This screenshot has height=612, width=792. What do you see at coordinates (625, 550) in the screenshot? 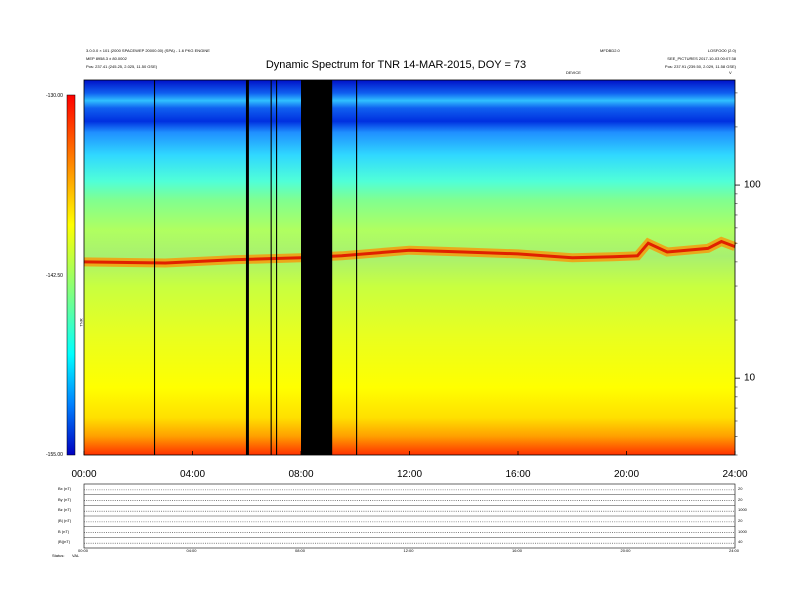
I see `panel-x-tick-label: 20:00` at bounding box center [625, 550].